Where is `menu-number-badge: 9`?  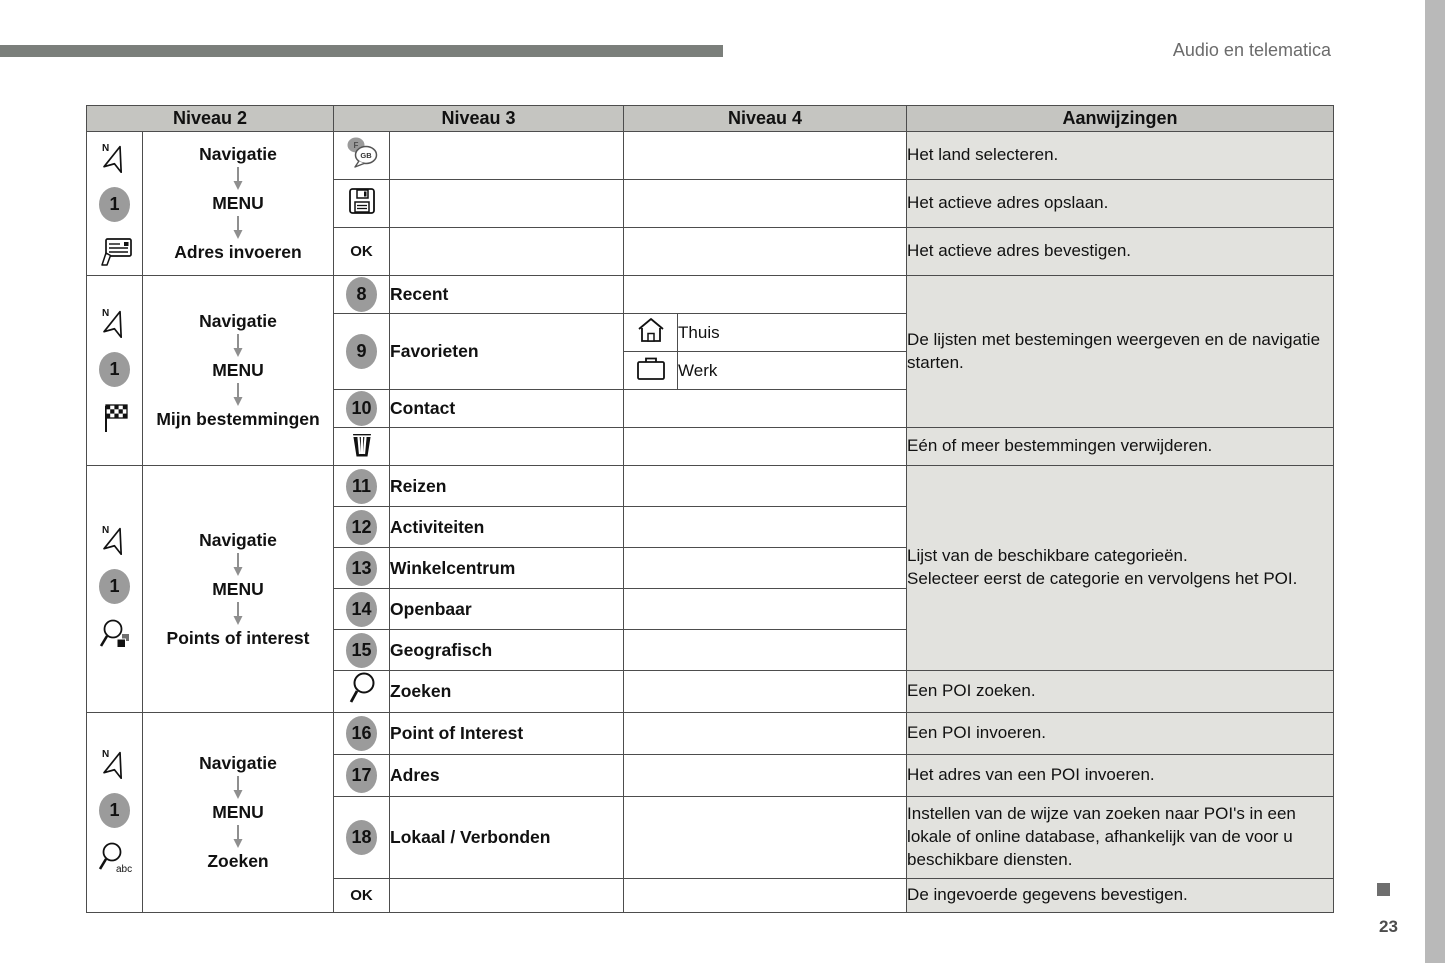
menu-number-badge: 9 is located at coordinates (362, 351).